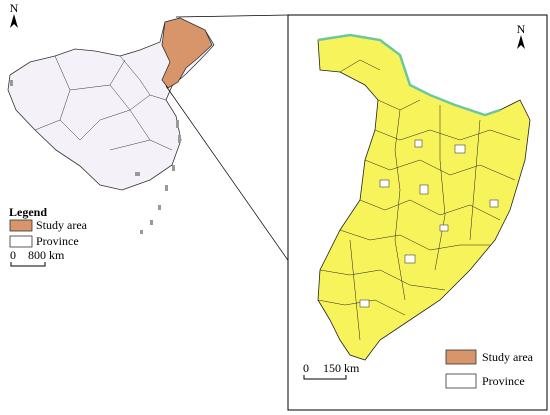 The height and width of the screenshot is (415, 550). I want to click on holes, so click(429, 223).